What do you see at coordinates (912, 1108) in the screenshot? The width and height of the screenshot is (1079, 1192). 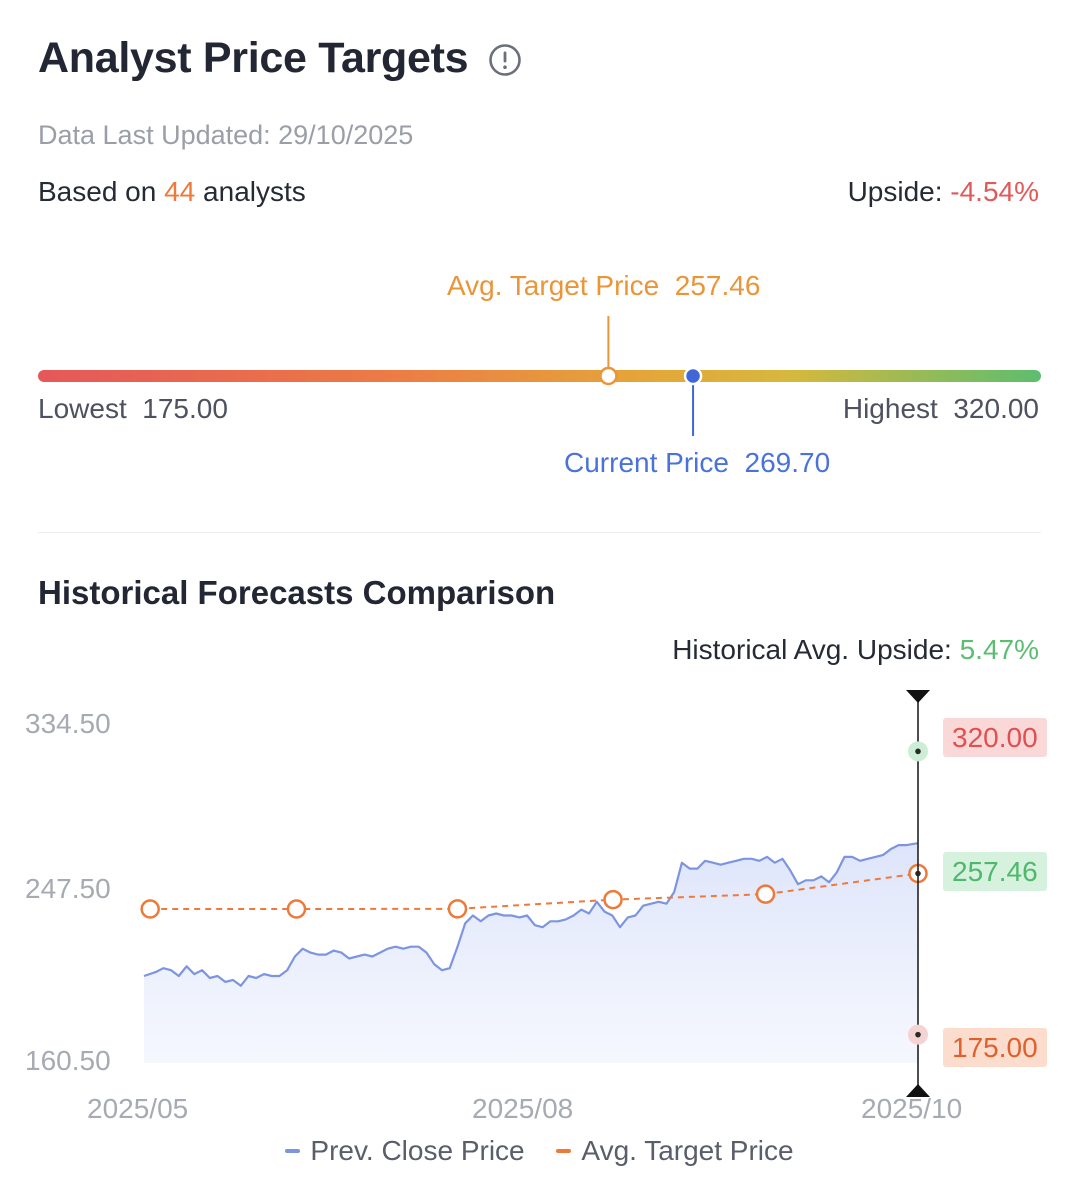 I see `x-tick-label: 2025/10` at bounding box center [912, 1108].